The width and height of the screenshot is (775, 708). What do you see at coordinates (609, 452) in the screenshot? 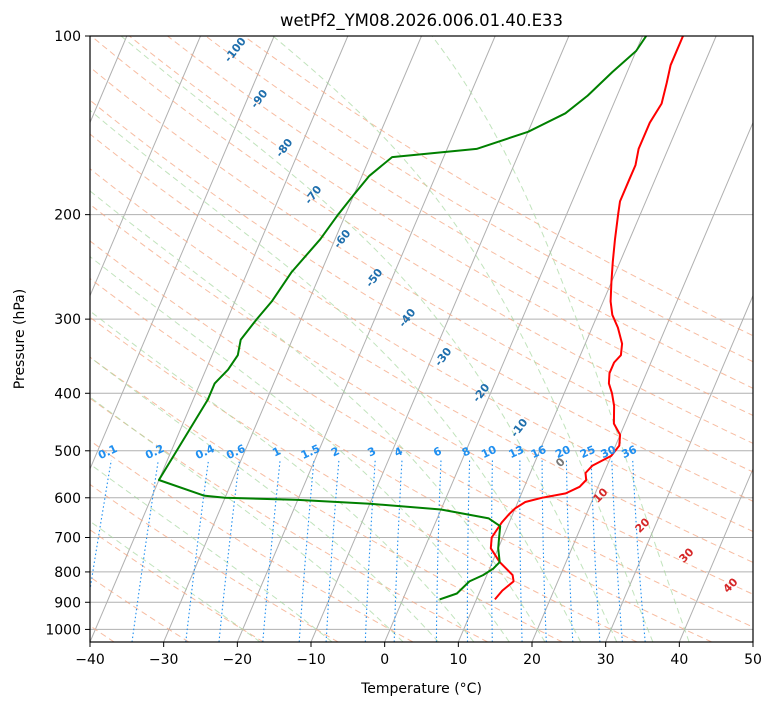
I see `mixing-ratio-label: 30` at bounding box center [609, 452].